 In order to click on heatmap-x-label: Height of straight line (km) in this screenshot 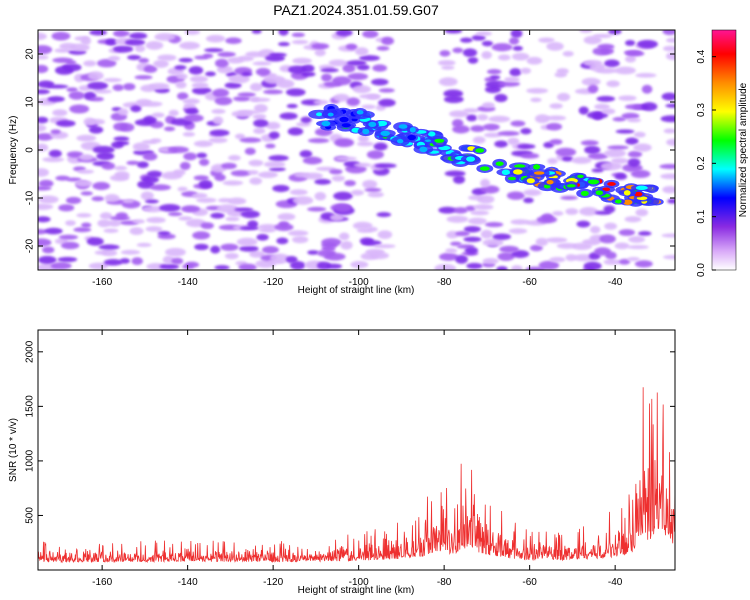, I will do `click(356, 290)`.